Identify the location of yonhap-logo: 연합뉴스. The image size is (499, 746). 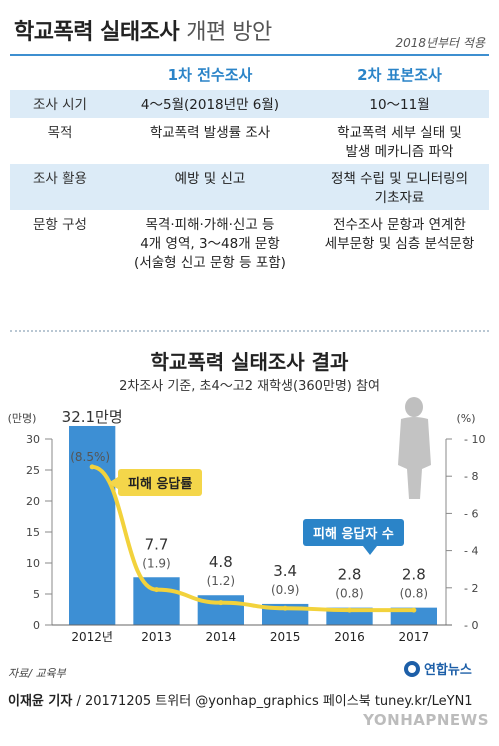
(438, 668).